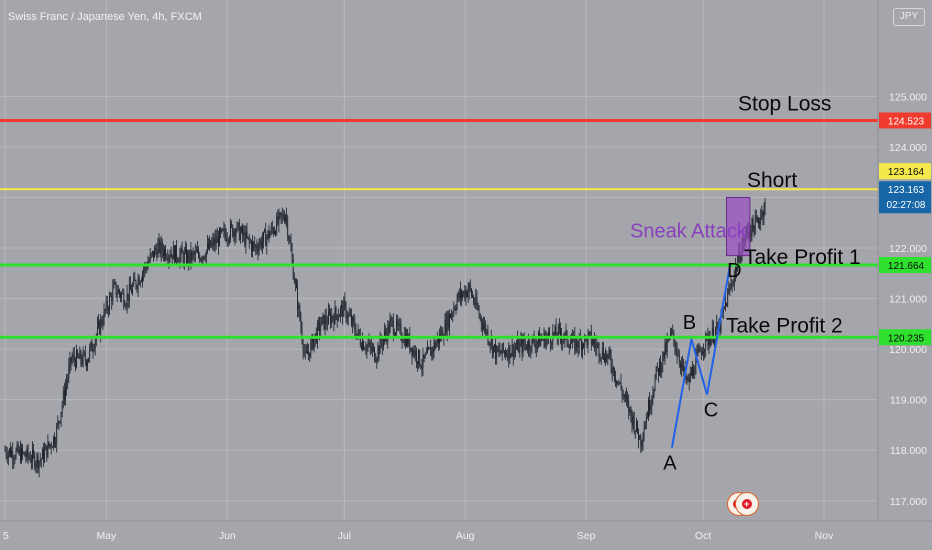  What do you see at coordinates (689, 232) in the screenshot?
I see `zone-label: Sneak Attack` at bounding box center [689, 232].